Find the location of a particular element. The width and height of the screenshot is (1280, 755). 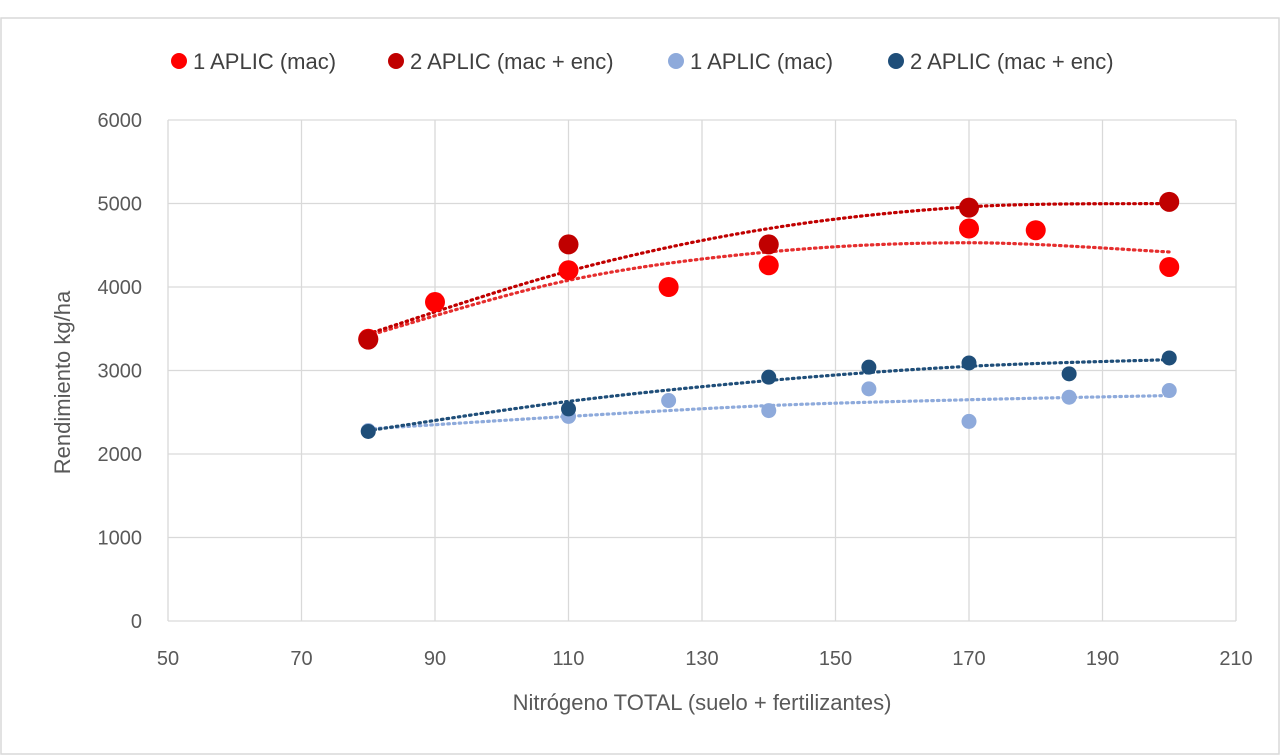

legend-label-series-1: 1 APLIC (mac) is located at coordinates (264, 61).